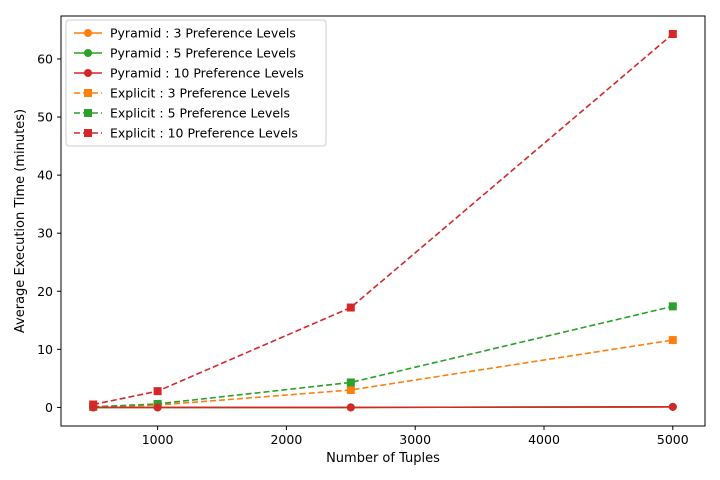  What do you see at coordinates (45, 291) in the screenshot?
I see `y-tick-label: 20` at bounding box center [45, 291].